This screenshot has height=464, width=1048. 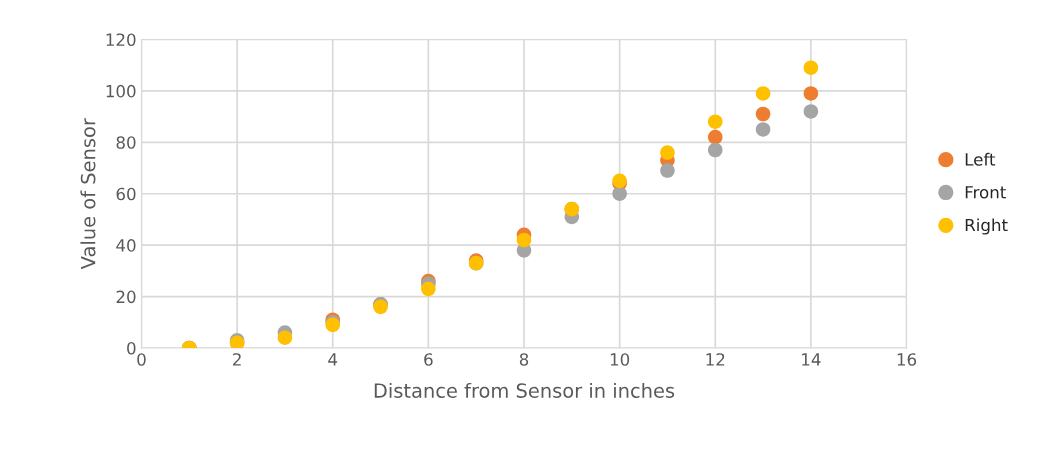 What do you see at coordinates (126, 142) in the screenshot?
I see `y-tick-label: 80` at bounding box center [126, 142].